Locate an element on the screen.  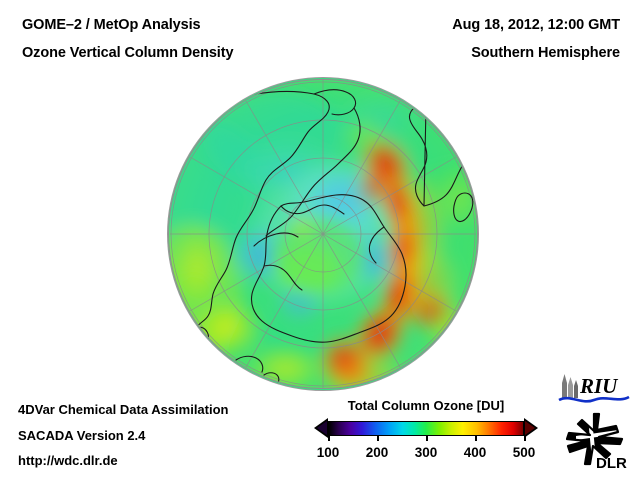
colorbar-row is located at coordinates (426, 429).